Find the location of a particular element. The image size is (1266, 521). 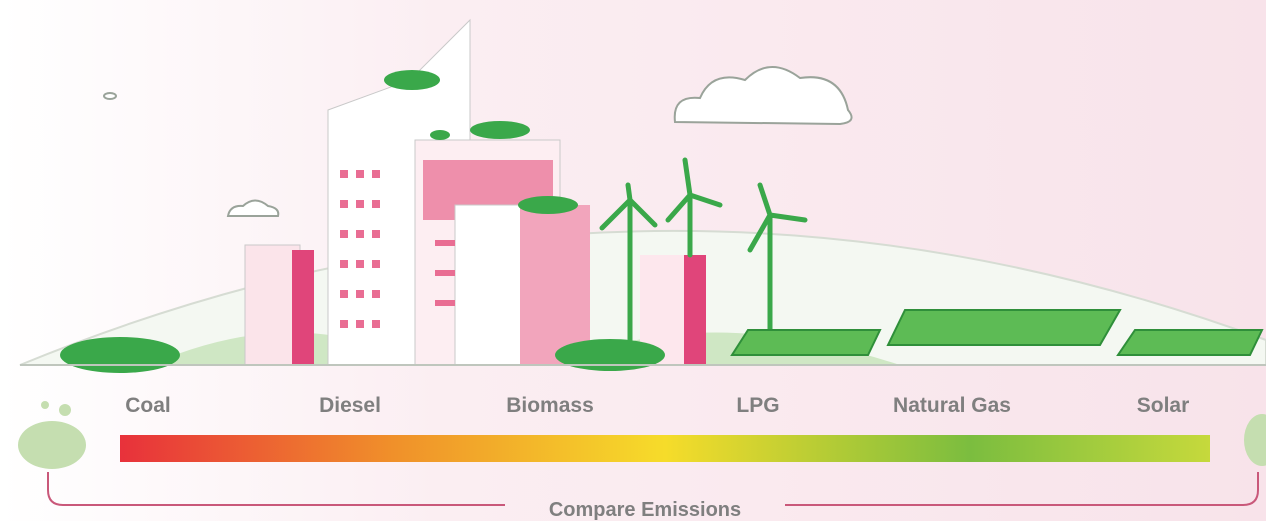

solar-panels is located at coordinates (997, 332).